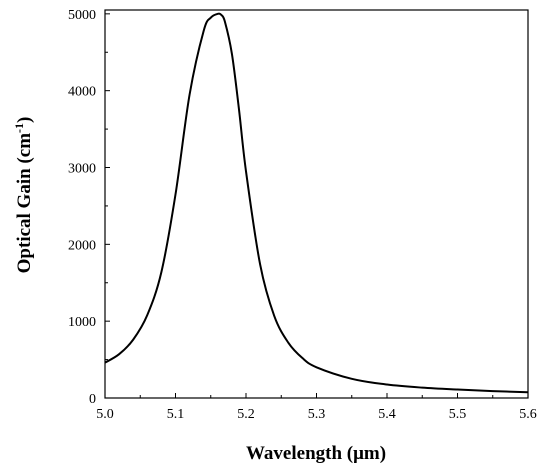 The height and width of the screenshot is (474, 550). I want to click on y-tick-label: 2000, so click(82, 245).